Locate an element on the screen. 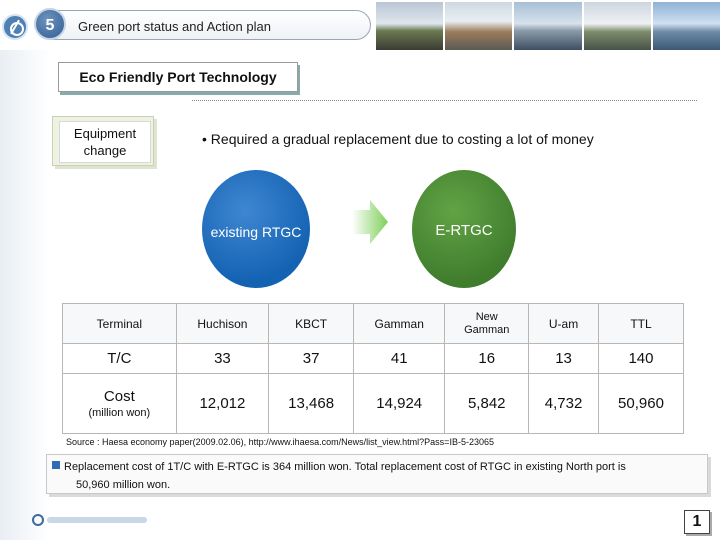 The height and width of the screenshot is (540, 720). e-rtgc-circle: E-RTGC is located at coordinates (464, 229).